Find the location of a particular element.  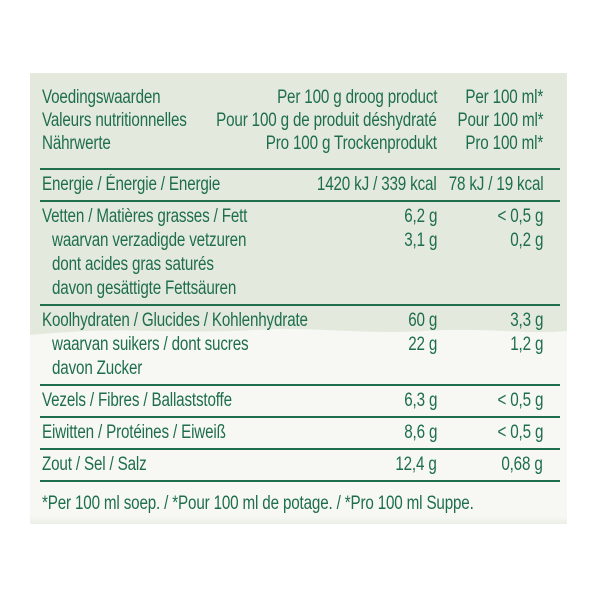

header-per100ml-line-row: Pro 100 ml* is located at coordinates (489, 143).